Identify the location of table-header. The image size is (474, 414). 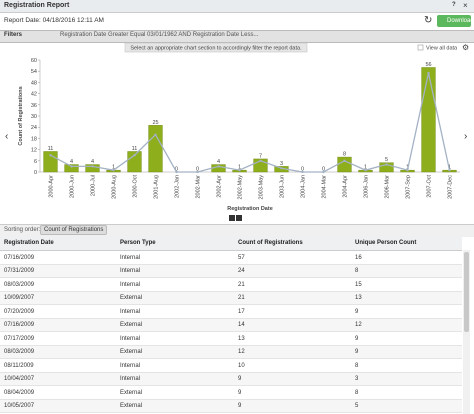
(231, 244).